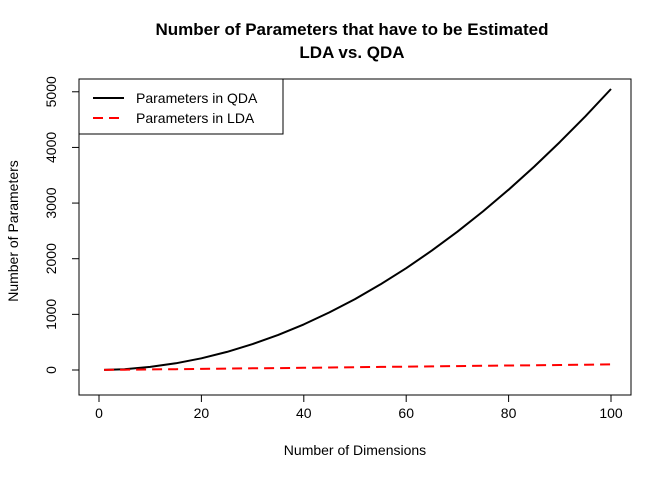  Describe the element at coordinates (13, 231) in the screenshot. I see `y-axis-label: Number of Parameters` at that location.